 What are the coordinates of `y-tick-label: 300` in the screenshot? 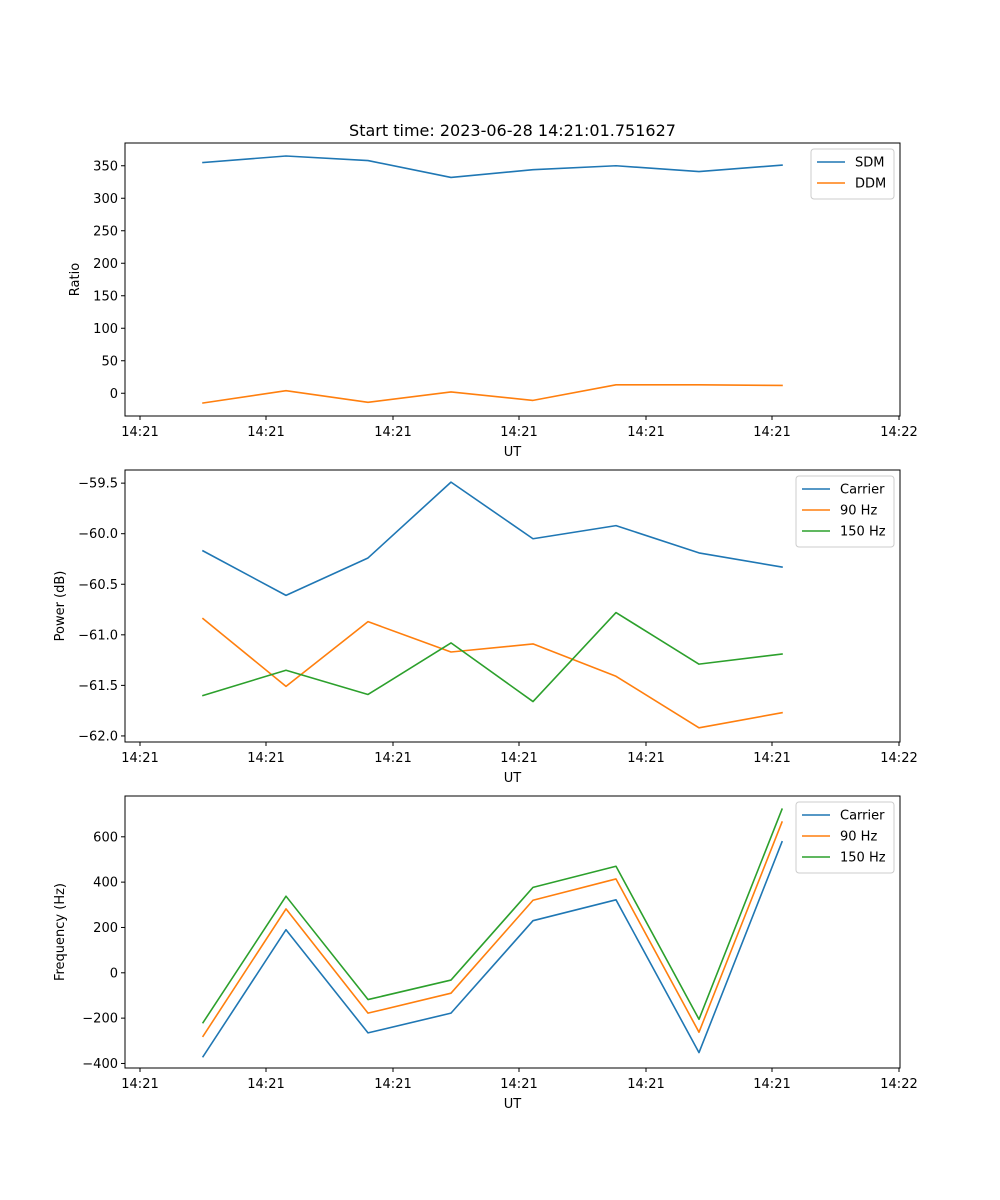 It's located at (105, 199).